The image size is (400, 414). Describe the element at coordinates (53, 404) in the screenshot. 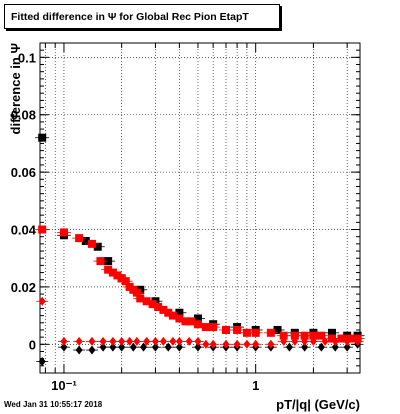

I see `timestamp-footer: Wed Jan 31 10:55:17 2018` at that location.